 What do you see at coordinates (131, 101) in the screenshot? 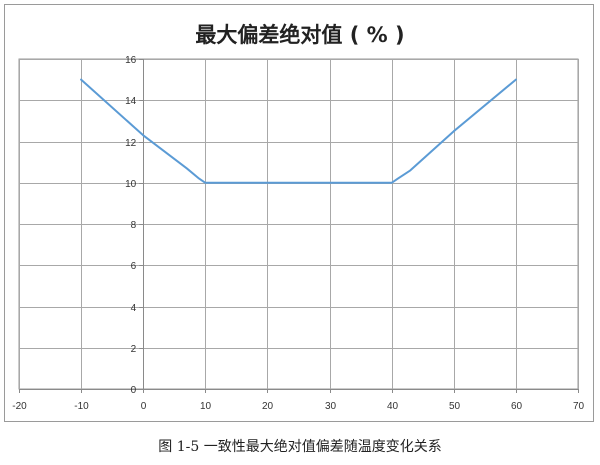
I see `y-tick-label: 14` at bounding box center [131, 101].